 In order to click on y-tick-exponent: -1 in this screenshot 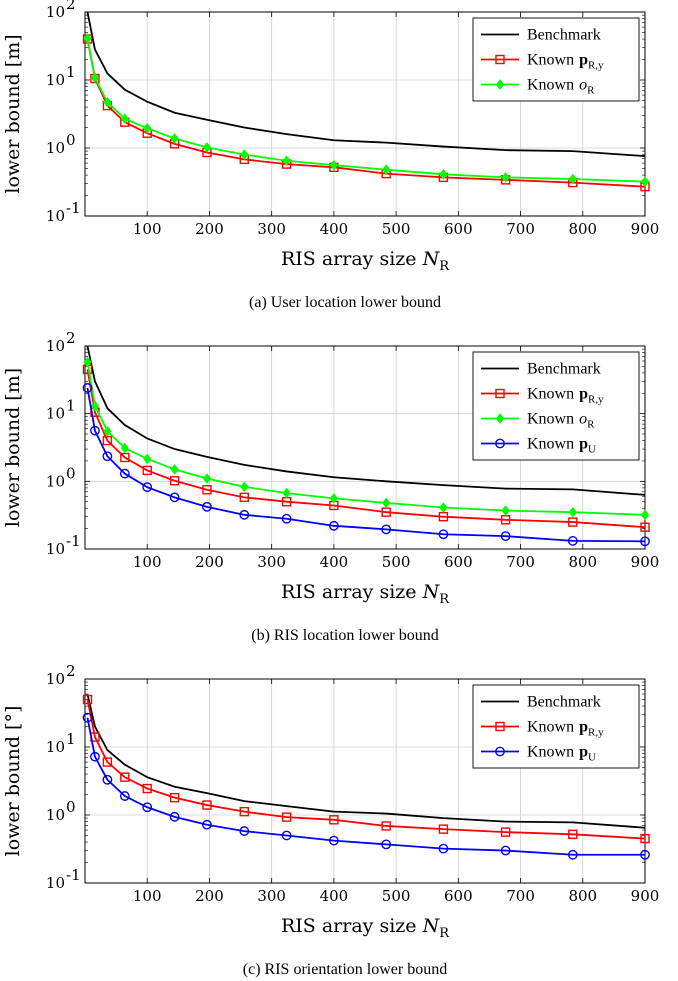, I will do `click(73, 875)`.